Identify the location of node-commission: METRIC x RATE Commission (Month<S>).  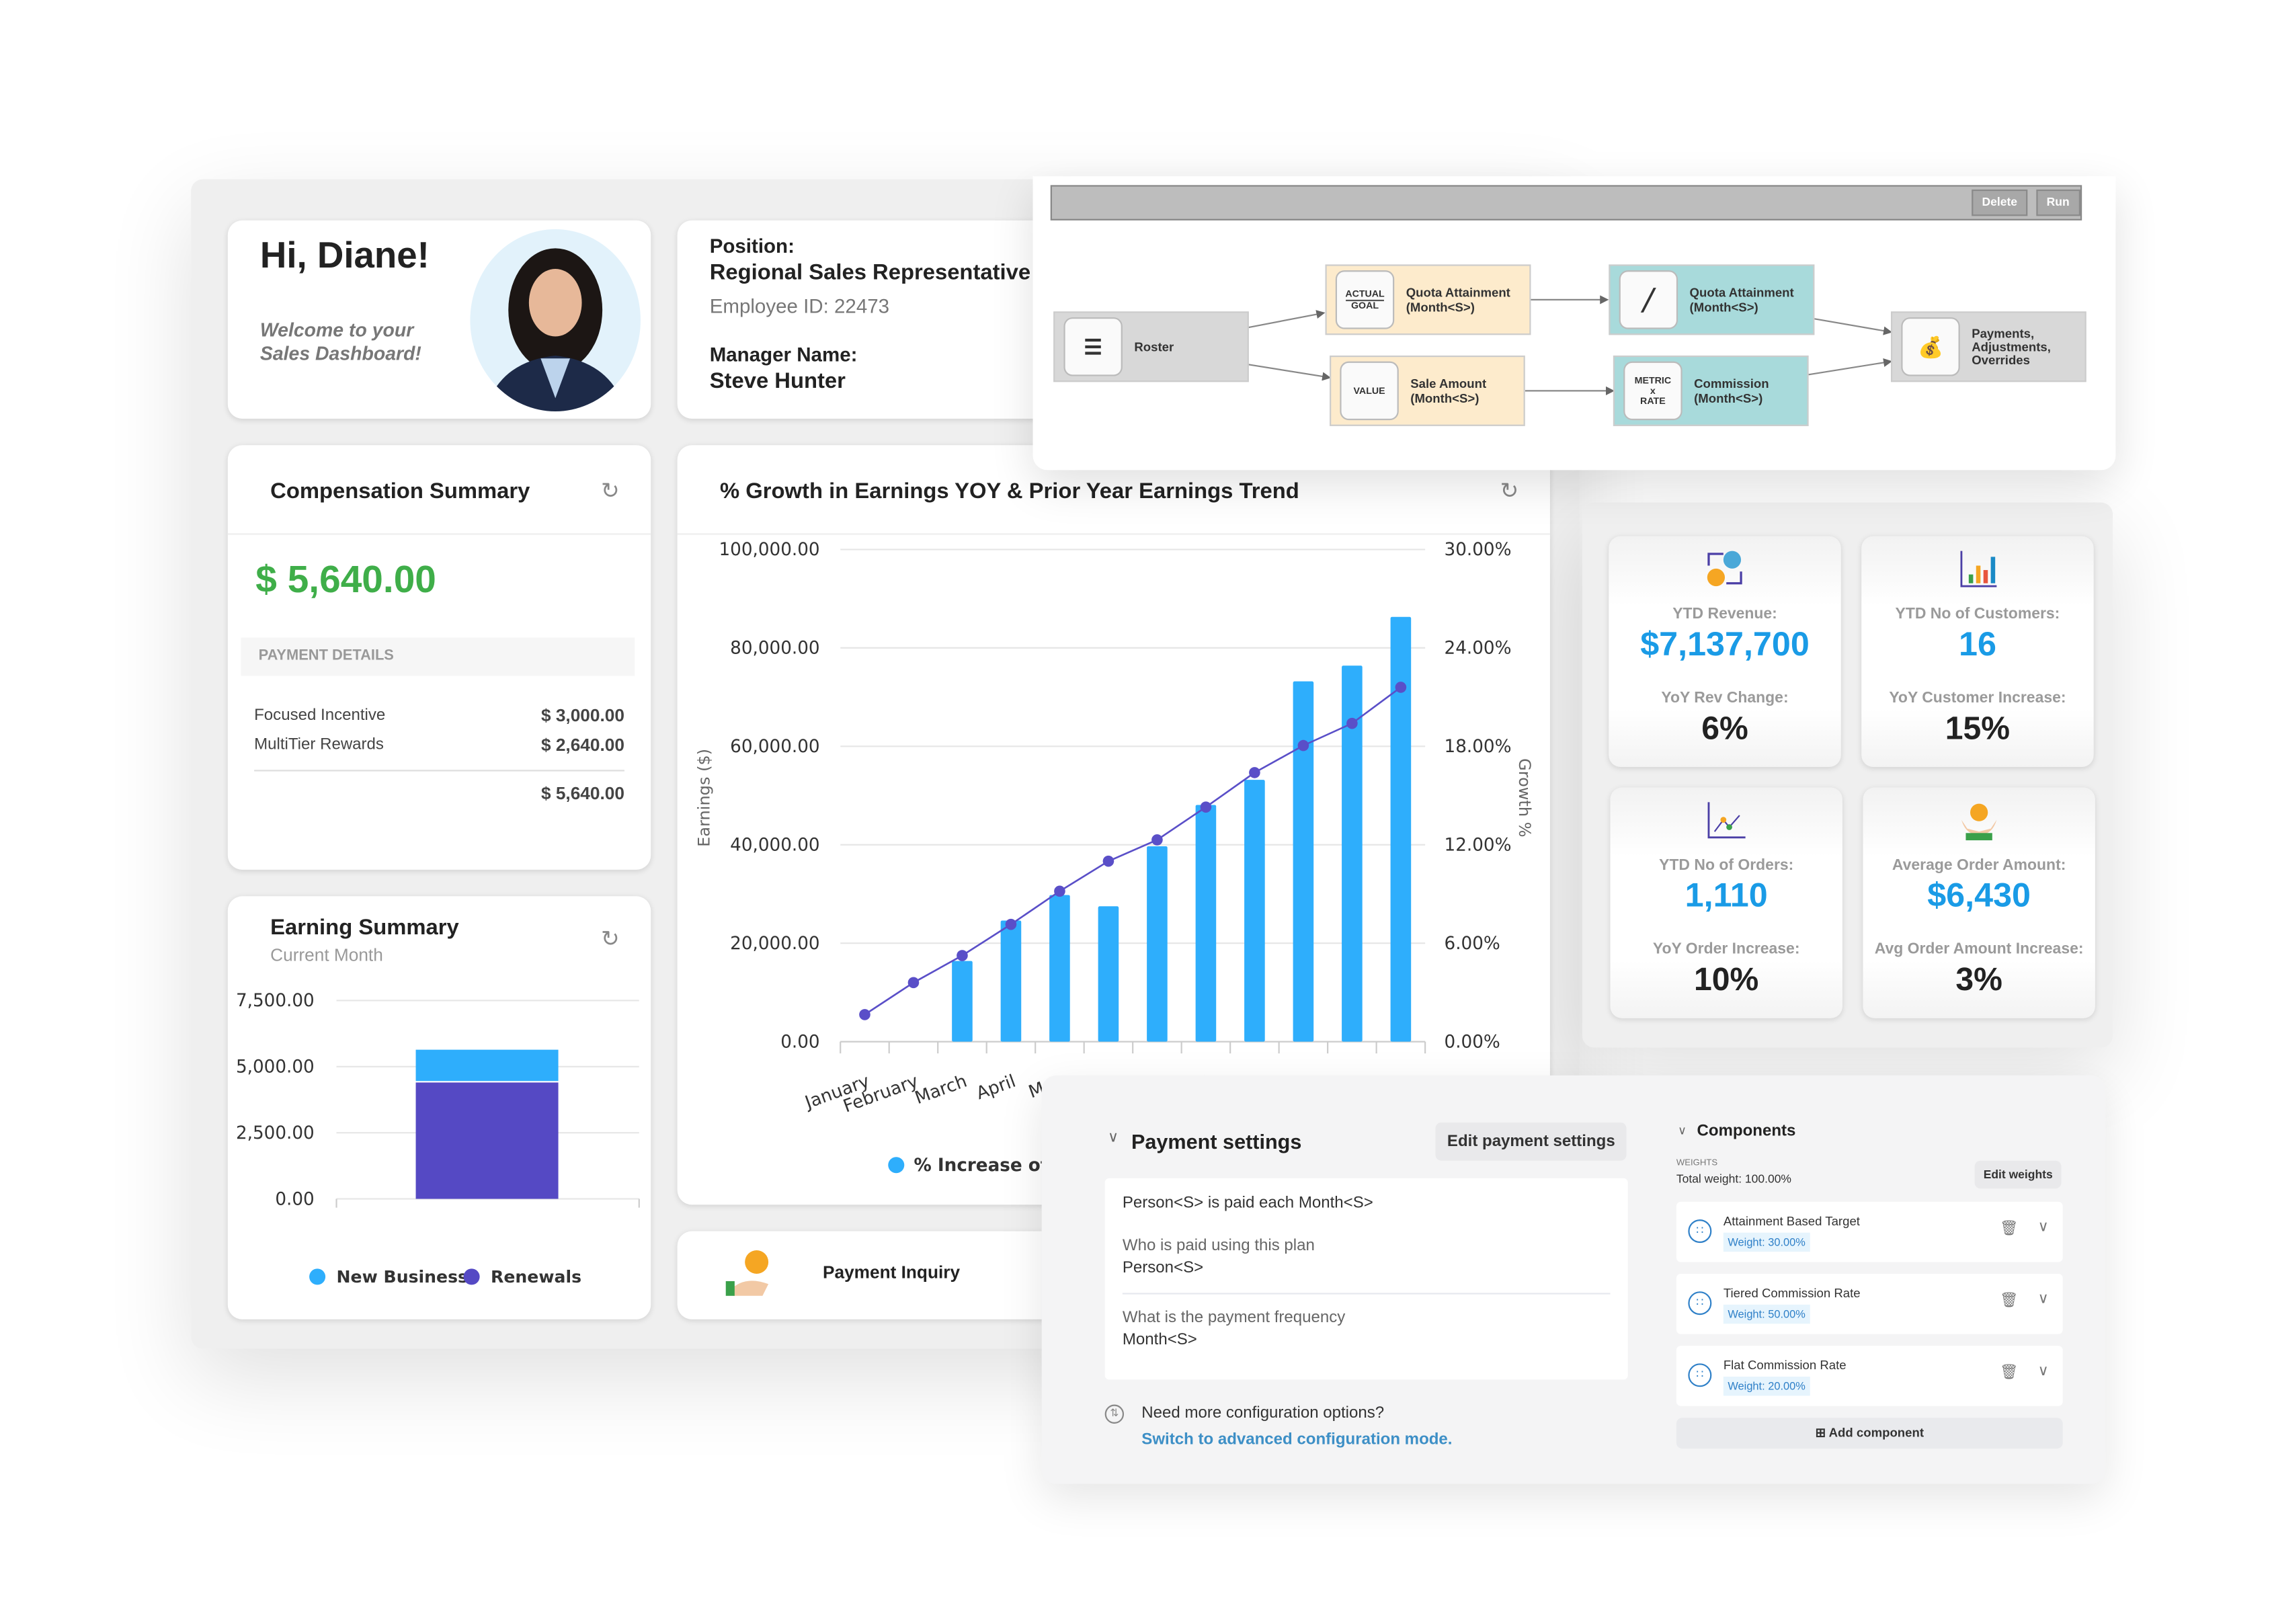
(1711, 390).